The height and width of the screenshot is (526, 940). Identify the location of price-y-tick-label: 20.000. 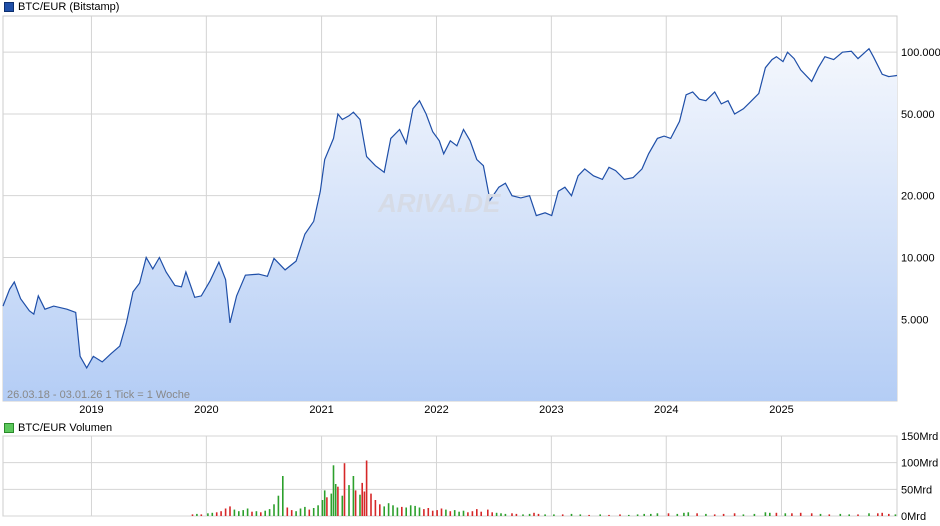
(918, 197).